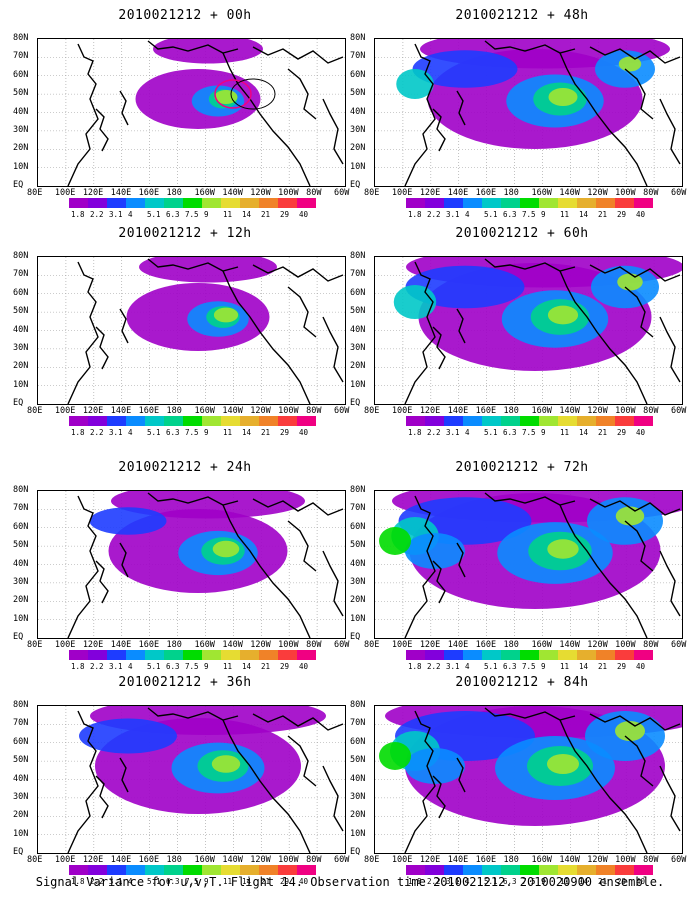 This screenshot has height=900, width=700. Describe the element at coordinates (21, 56) in the screenshot. I see `y-tick-label: 70N` at that location.